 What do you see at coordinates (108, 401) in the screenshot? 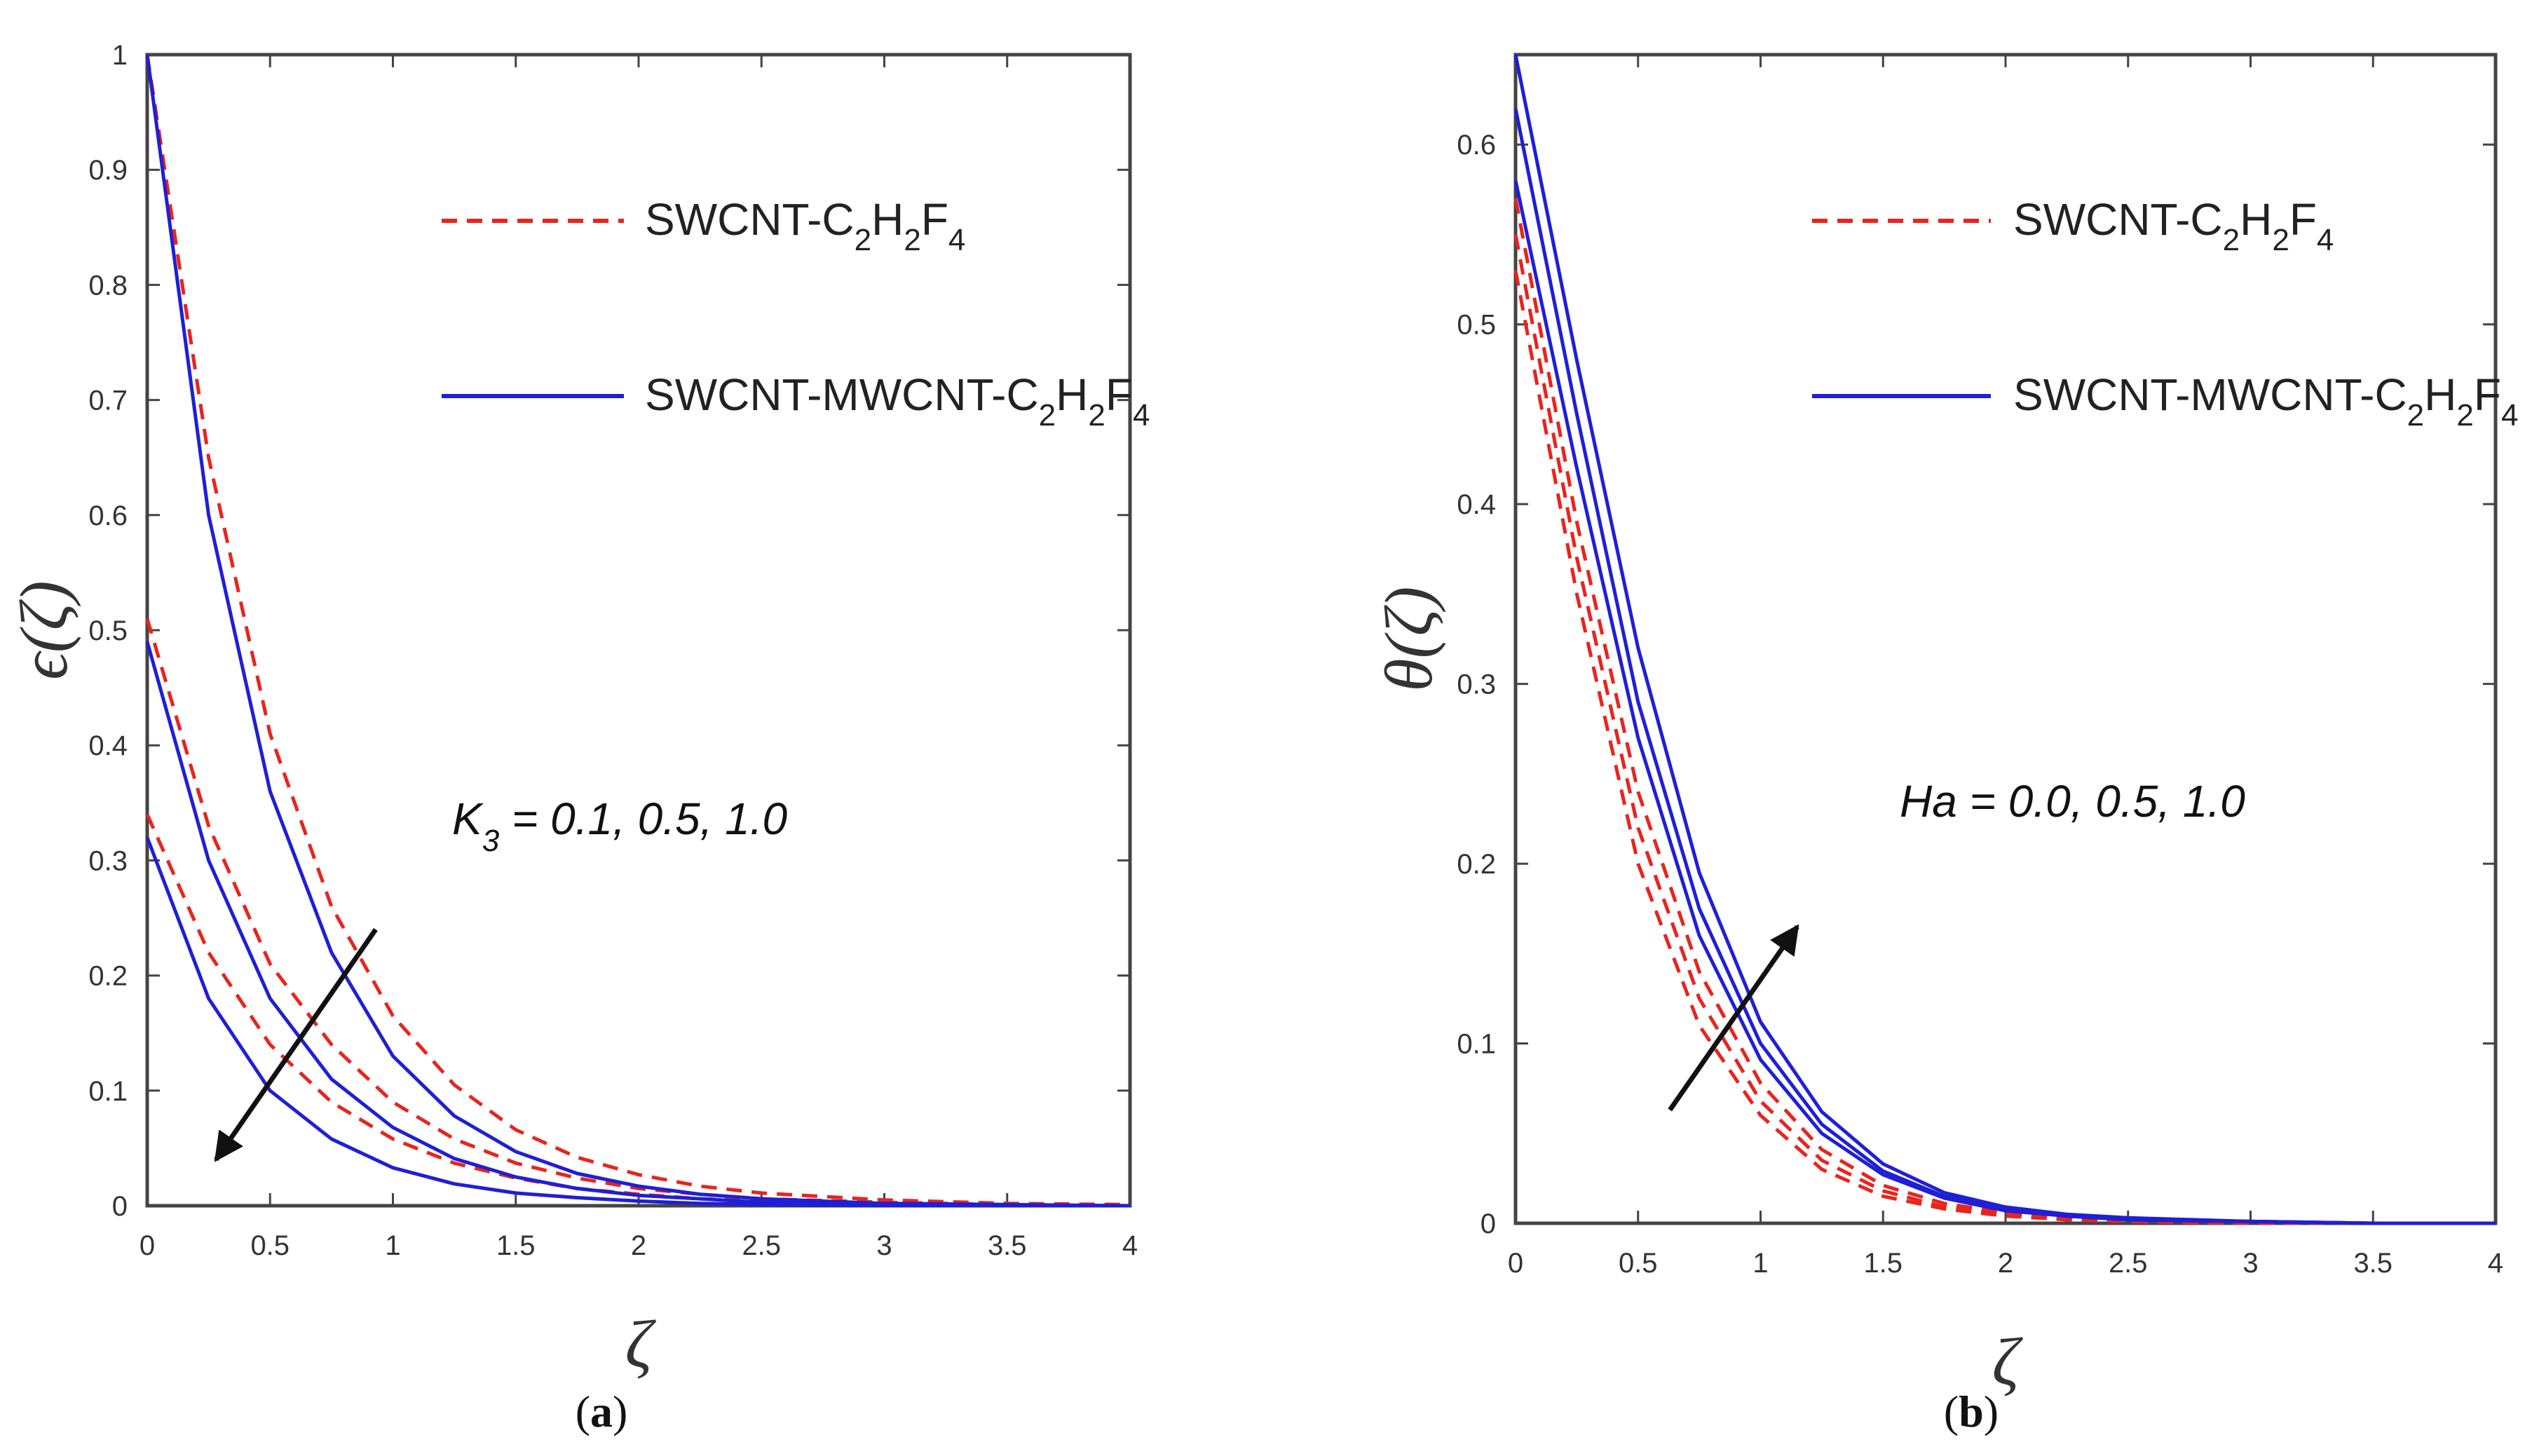
I see `y-tick-label: 0.7` at bounding box center [108, 401].